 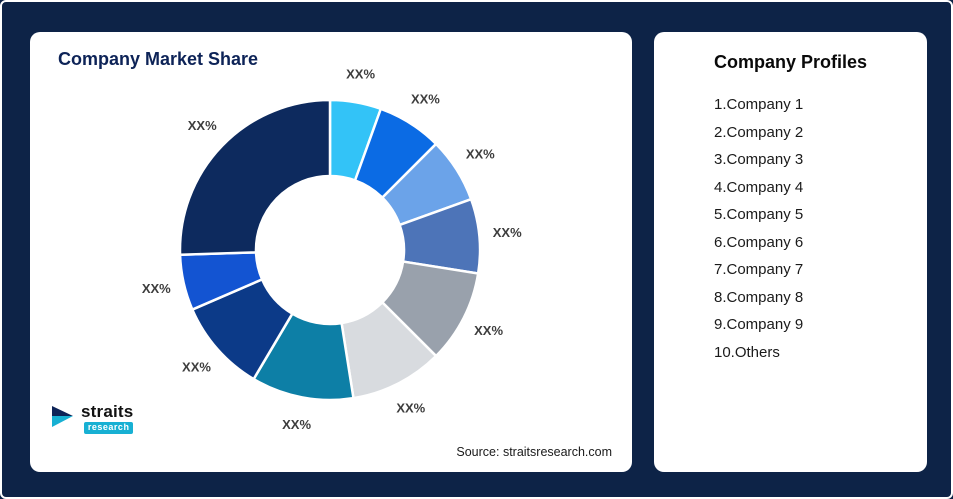 I want to click on profile-list-item: 5.Company 5, so click(x=759, y=214).